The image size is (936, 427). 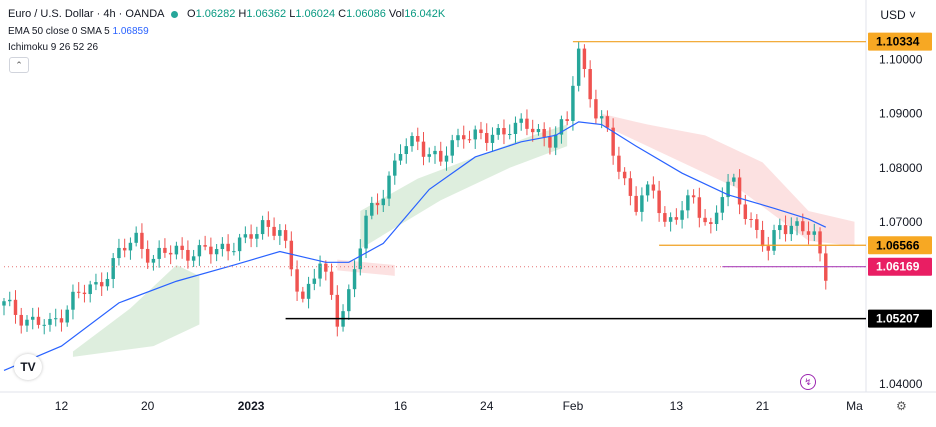 I want to click on price-tick-label: 1.09000, so click(x=901, y=114).